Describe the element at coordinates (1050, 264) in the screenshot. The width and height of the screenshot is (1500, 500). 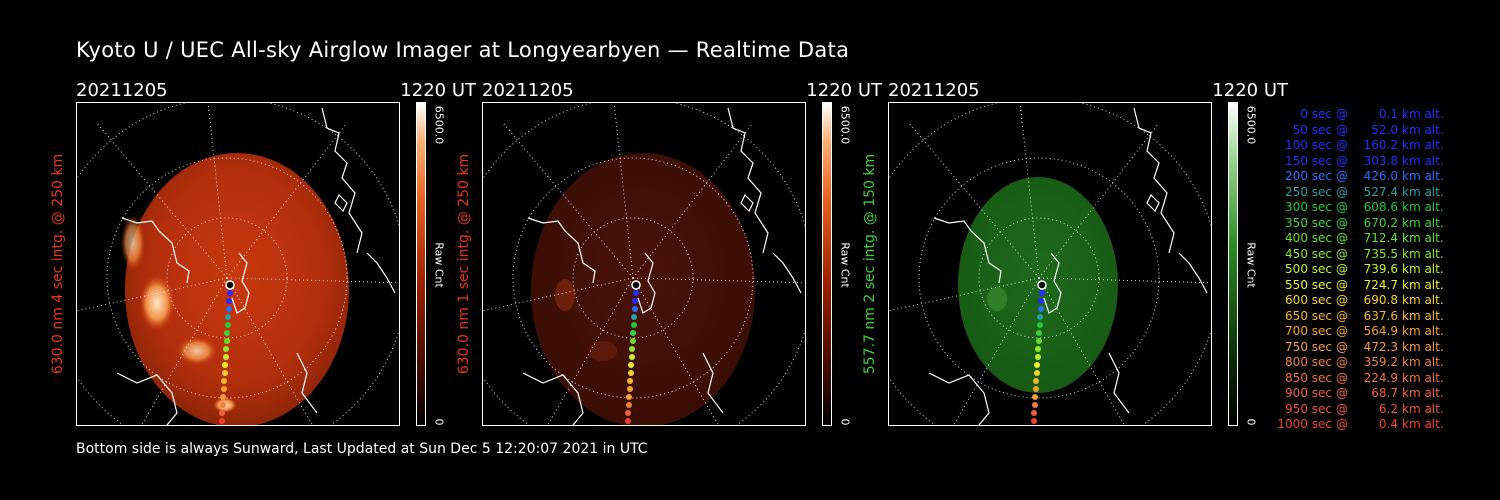
I see `allsky-image-557-2s` at that location.